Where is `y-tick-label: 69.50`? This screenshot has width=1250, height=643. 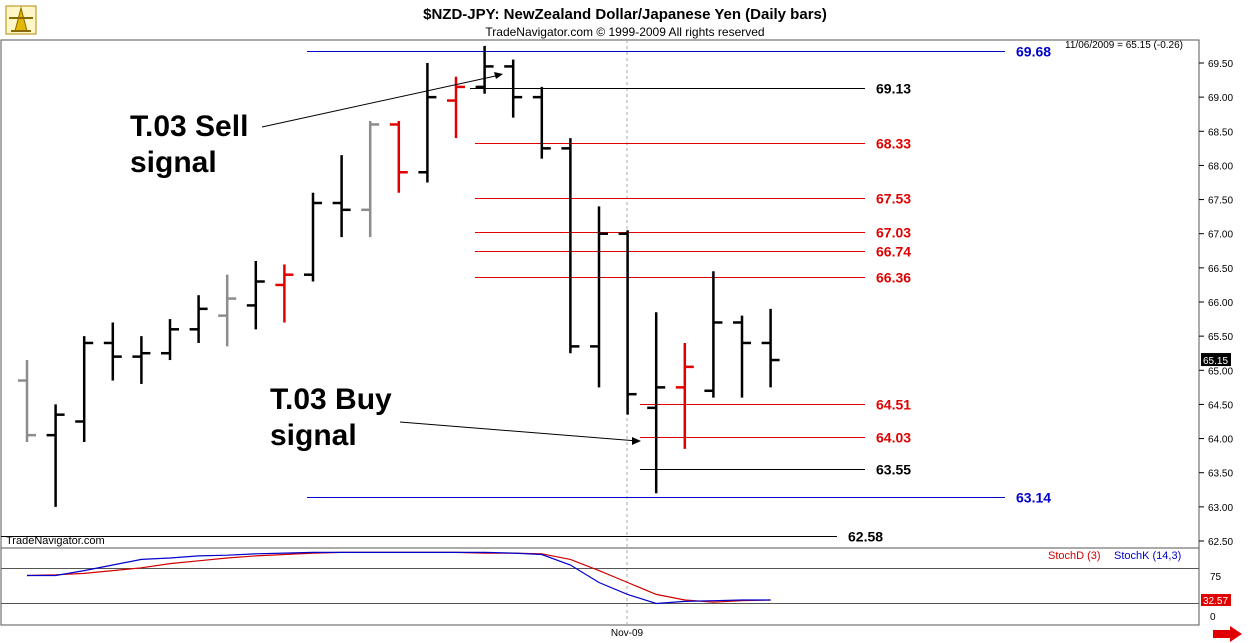 y-tick-label: 69.50 is located at coordinates (1220, 64).